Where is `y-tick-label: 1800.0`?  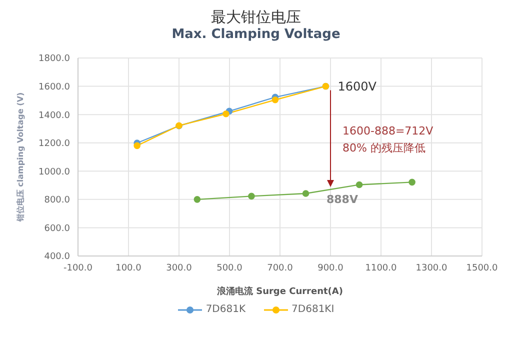
y-tick-label: 1800.0 is located at coordinates (54, 59).